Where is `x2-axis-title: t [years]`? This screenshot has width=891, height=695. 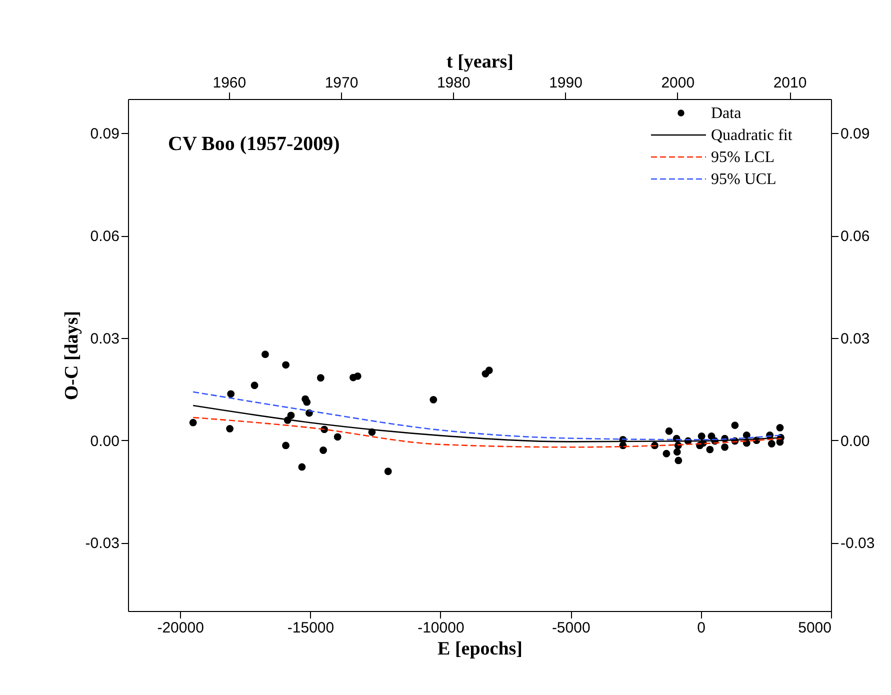 x2-axis-title: t [years] is located at coordinates (480, 62).